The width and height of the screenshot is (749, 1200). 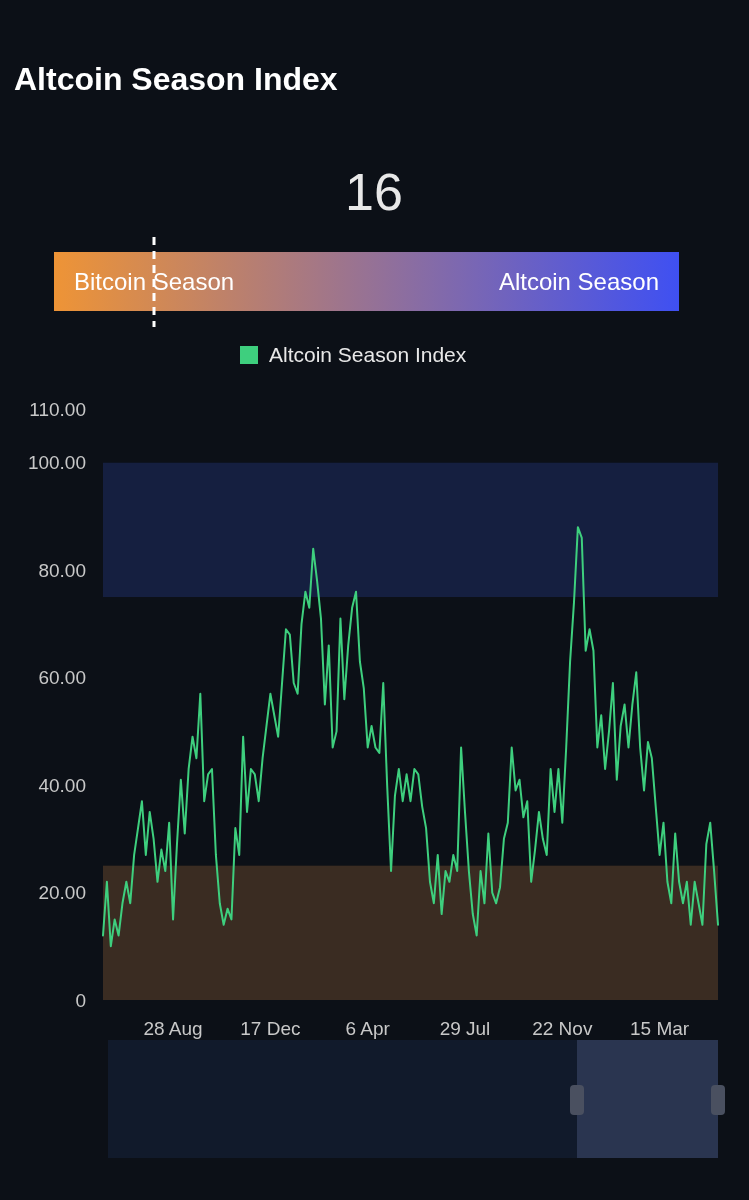 What do you see at coordinates (562, 1028) in the screenshot?
I see `x-tick-label: 22 Nov` at bounding box center [562, 1028].